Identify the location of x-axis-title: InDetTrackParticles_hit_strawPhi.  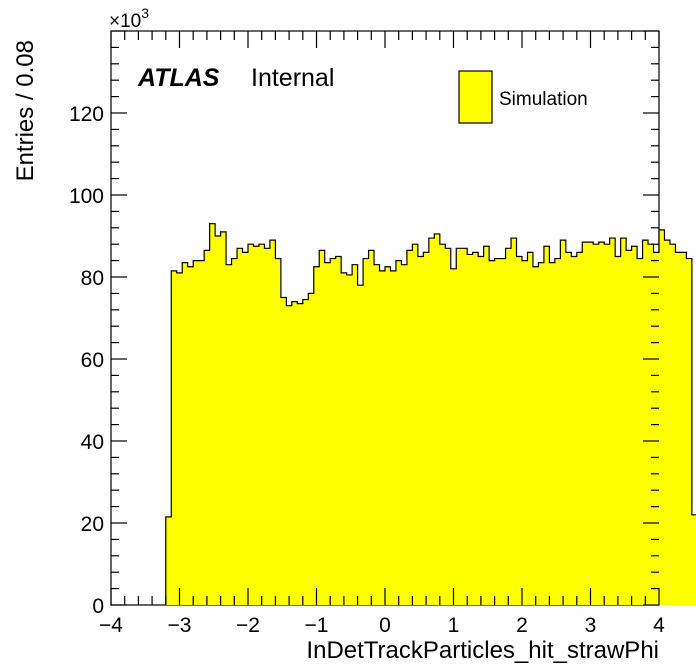
(482, 650).